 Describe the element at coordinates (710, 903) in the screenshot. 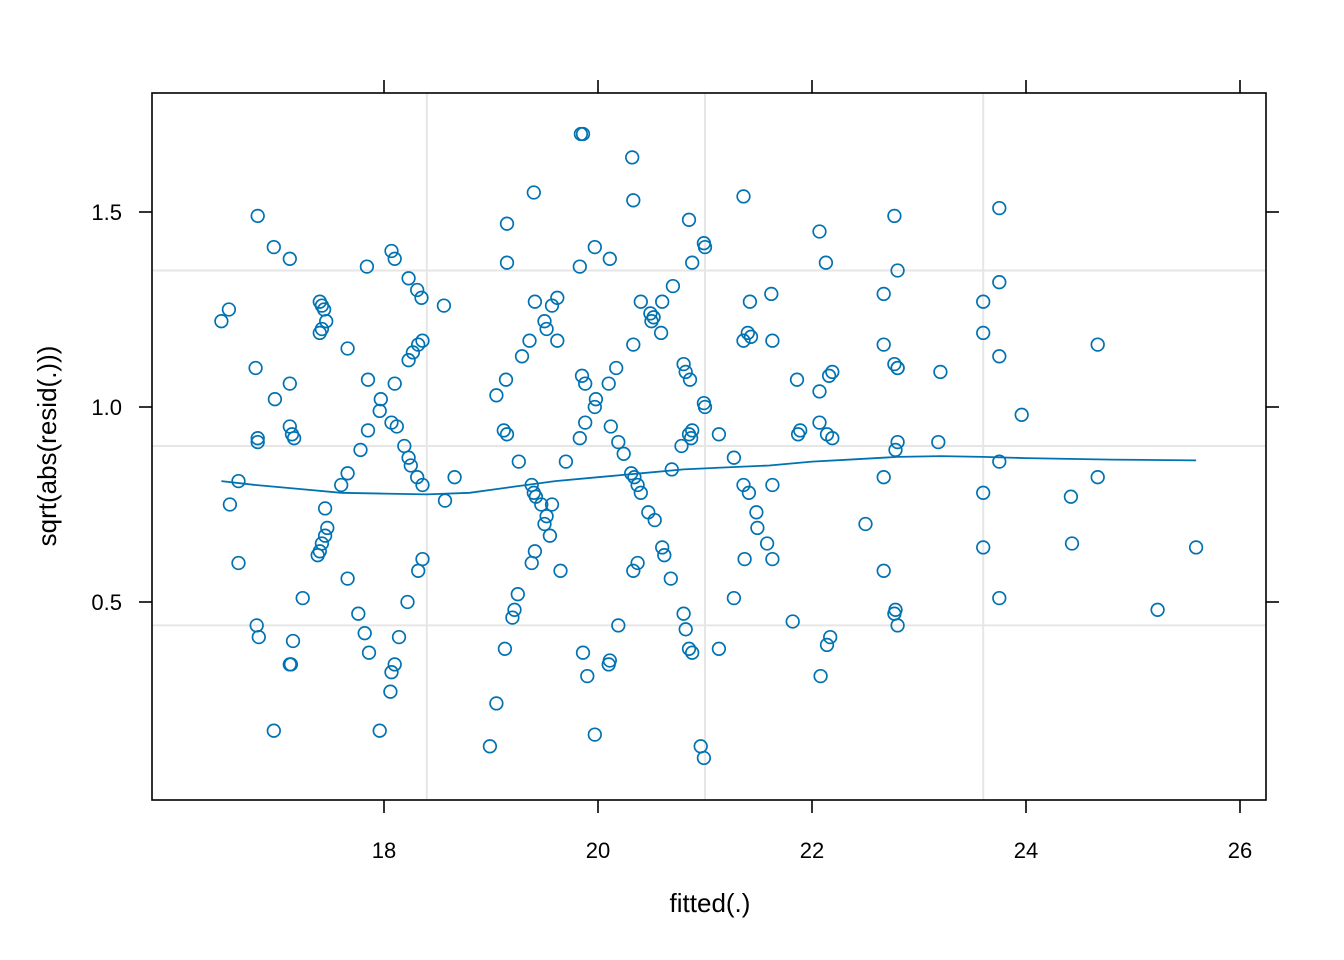

I see `x-axis-title: fitted(.)` at that location.